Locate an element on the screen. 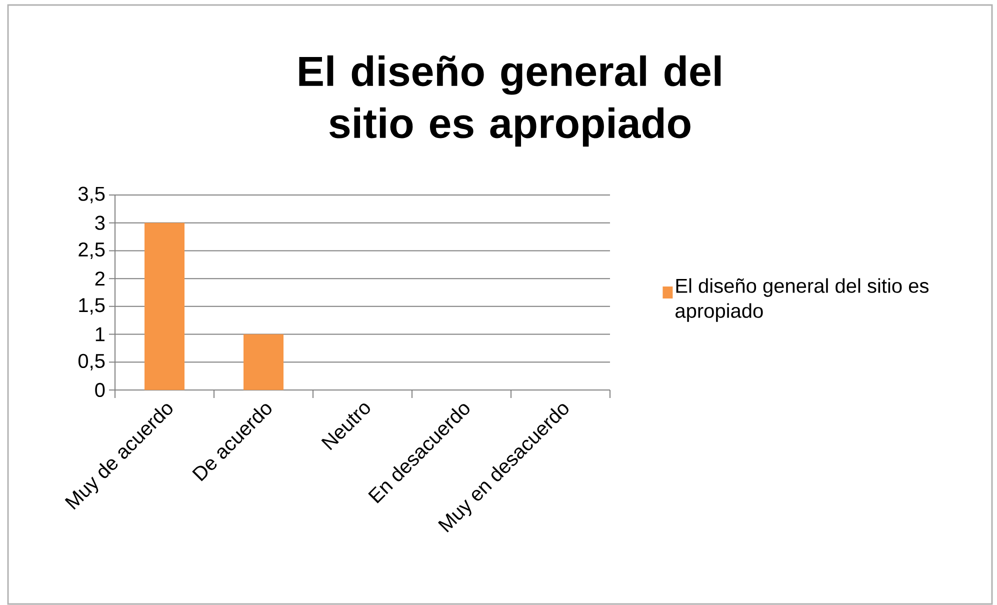  y-tick-label: 3 is located at coordinates (100, 223).